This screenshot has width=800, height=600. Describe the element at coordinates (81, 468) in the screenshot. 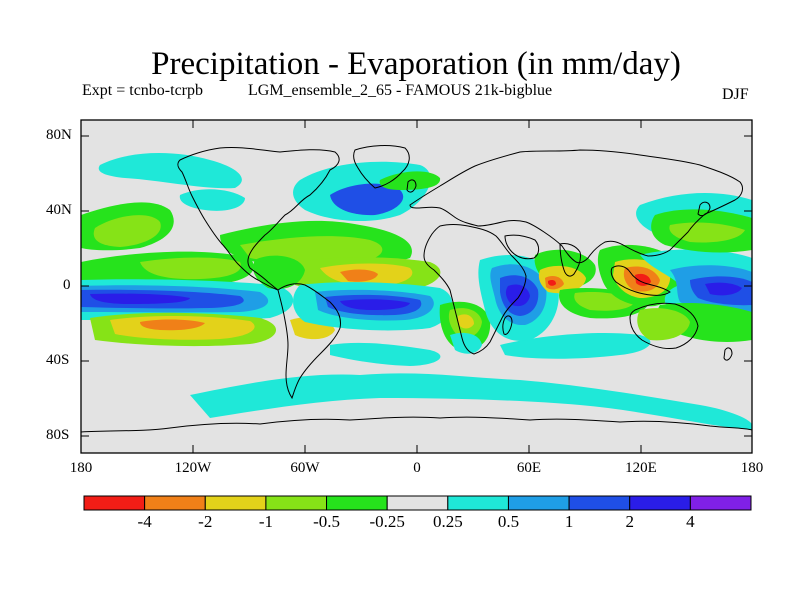

I see `lon-label-180w: 180` at that location.